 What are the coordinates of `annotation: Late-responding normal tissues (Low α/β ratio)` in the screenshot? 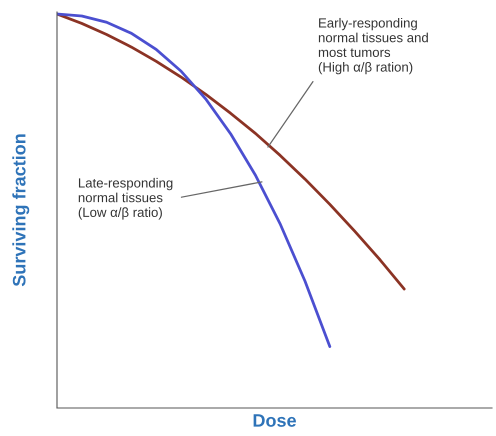 It's located at (125, 199).